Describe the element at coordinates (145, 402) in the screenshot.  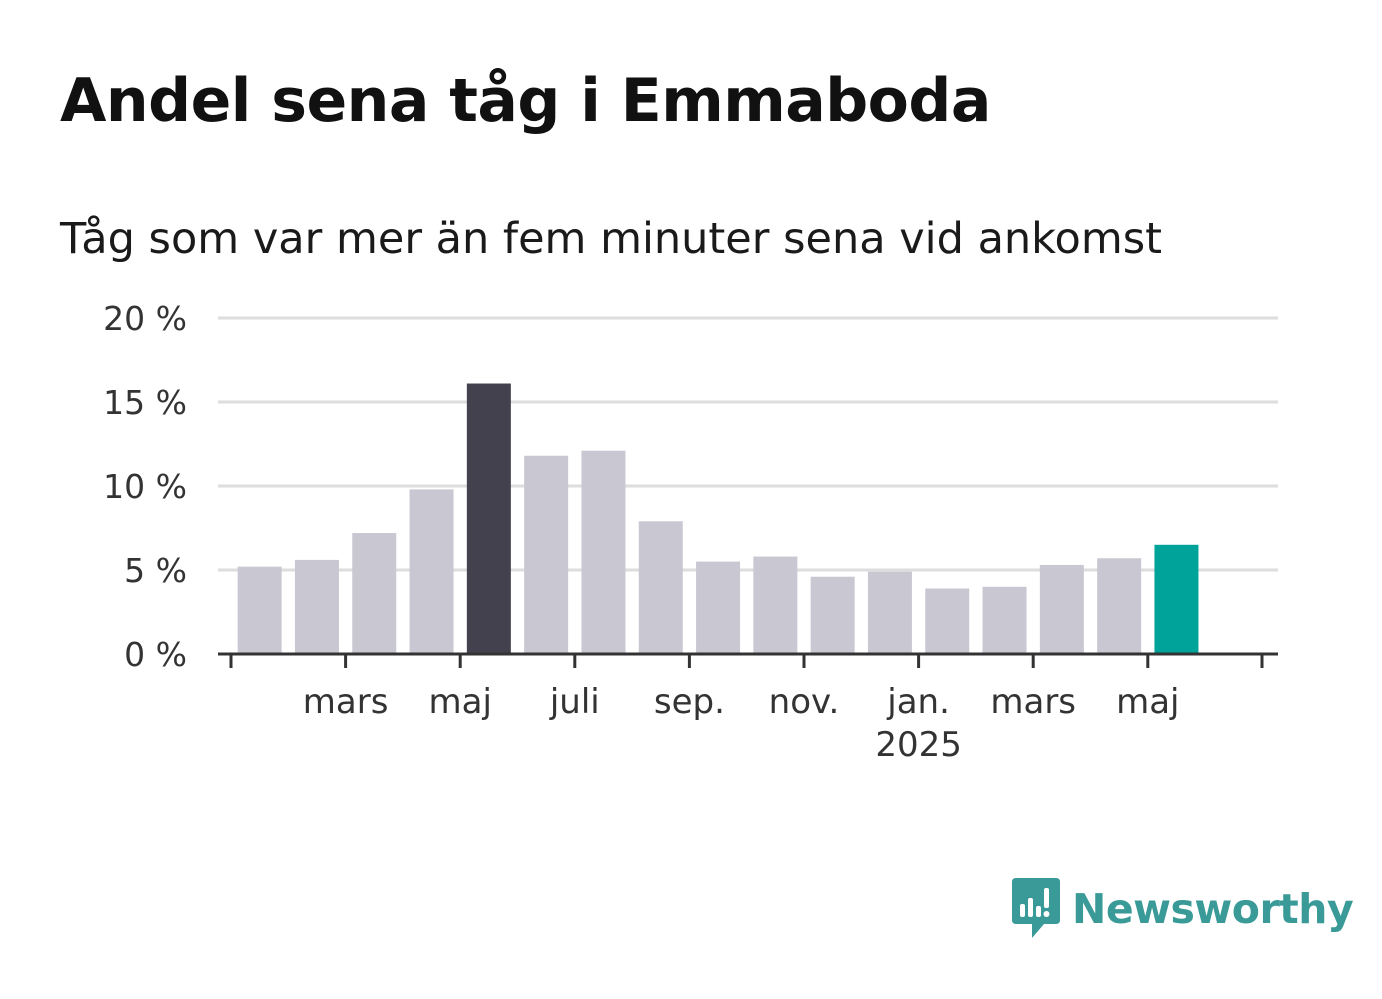
I see `y-tick-label: 15 %` at that location.